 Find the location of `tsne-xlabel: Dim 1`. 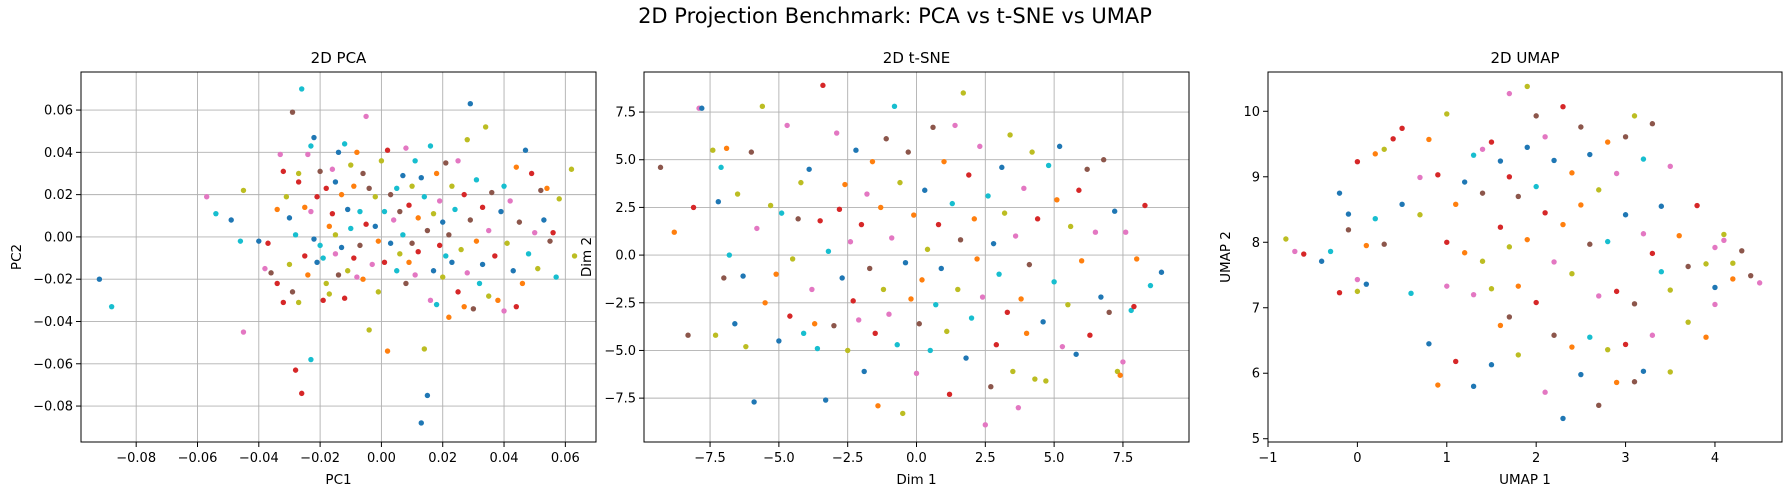

tsne-xlabel: Dim 1 is located at coordinates (916, 480).